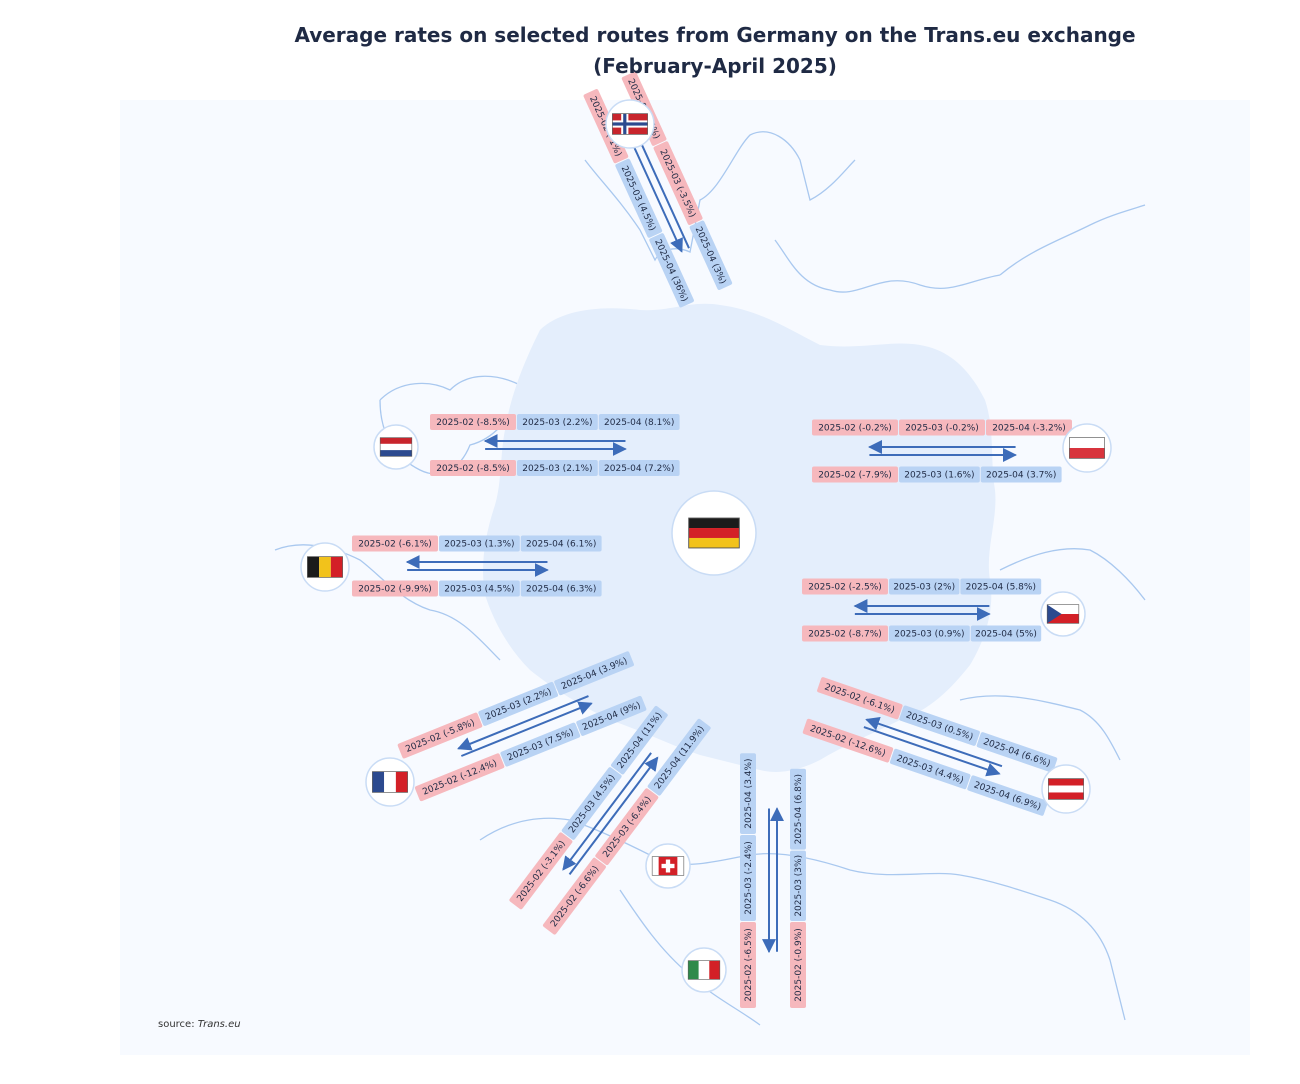 Image resolution: width=1300 pixels, height=1084 pixels. What do you see at coordinates (541, 871) in the screenshot?
I see `route-switzerland-import-pill-bg` at bounding box center [541, 871].